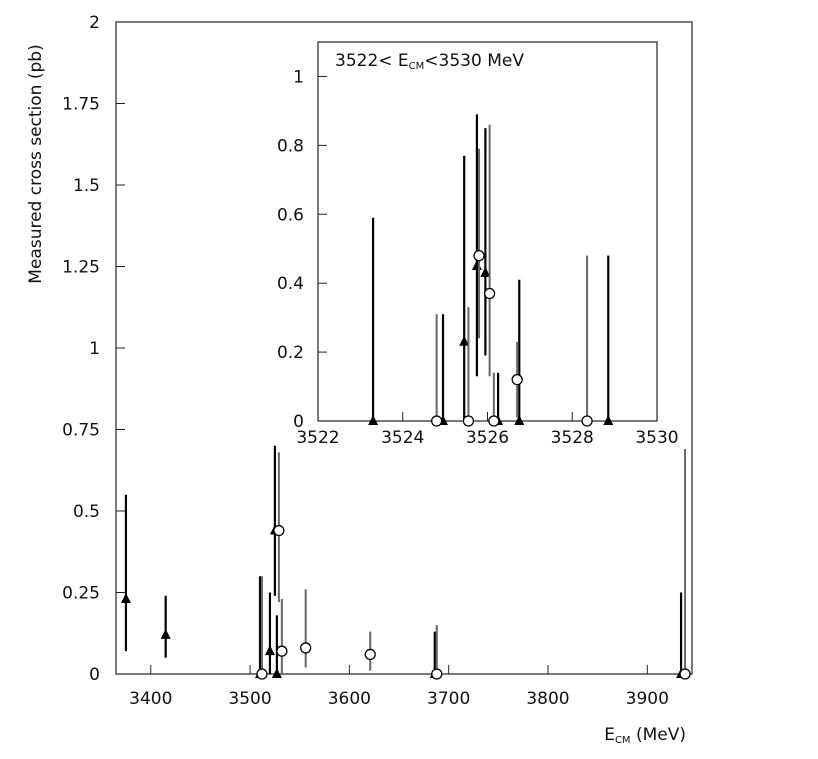  Describe the element at coordinates (249, 699) in the screenshot. I see `main-xtick-label: 3500` at that location.